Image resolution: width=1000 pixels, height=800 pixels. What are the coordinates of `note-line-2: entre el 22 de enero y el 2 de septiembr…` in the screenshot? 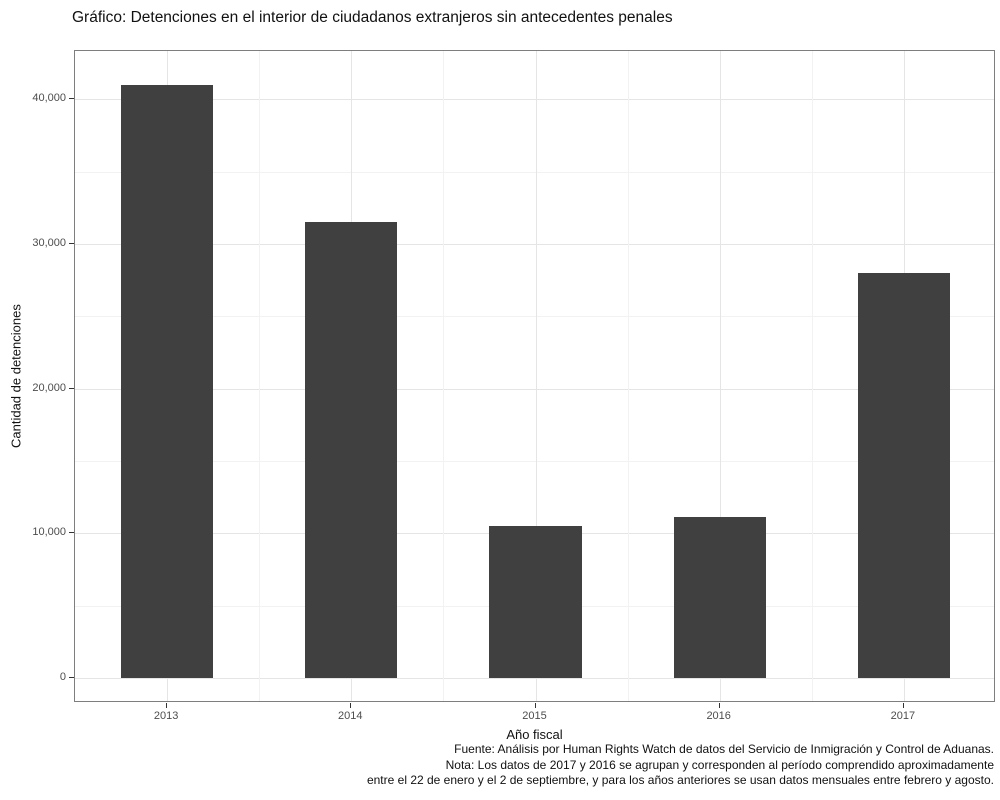 It's located at (680, 780).